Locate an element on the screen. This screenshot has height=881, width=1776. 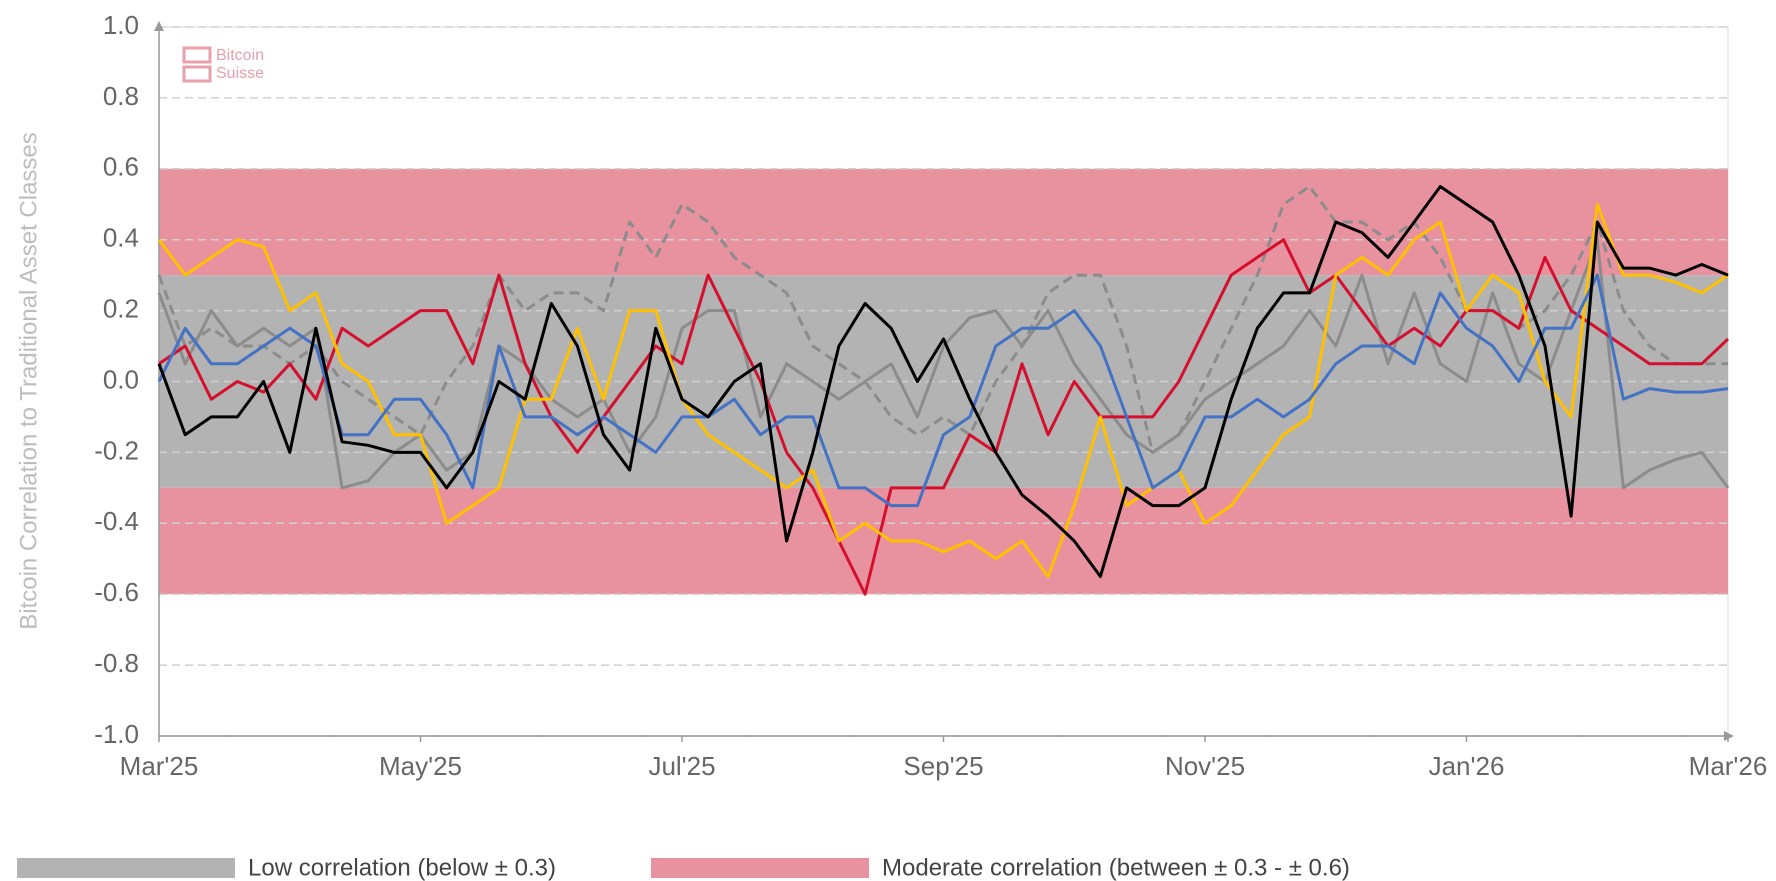
x-axis-arrow is located at coordinates (1729, 736).